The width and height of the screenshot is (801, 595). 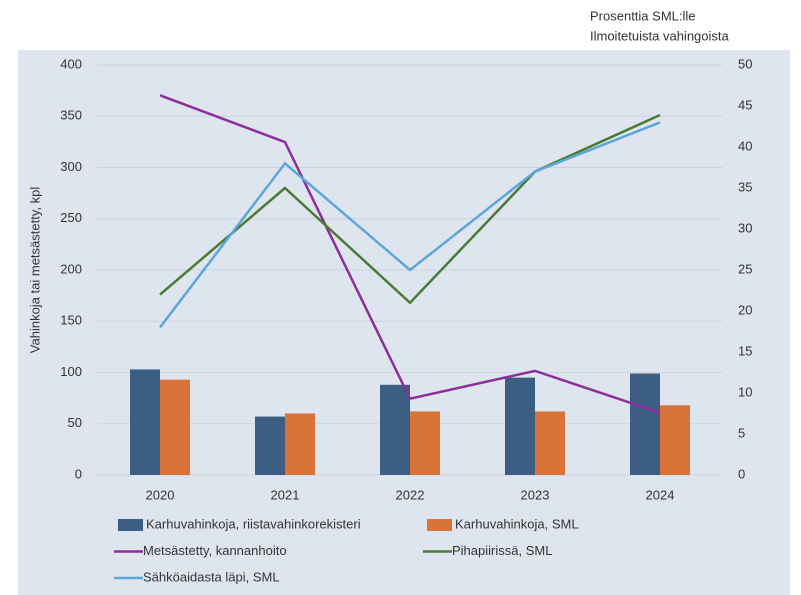 What do you see at coordinates (71, 371) in the screenshot?
I see `y-tick-label: 100` at bounding box center [71, 371].